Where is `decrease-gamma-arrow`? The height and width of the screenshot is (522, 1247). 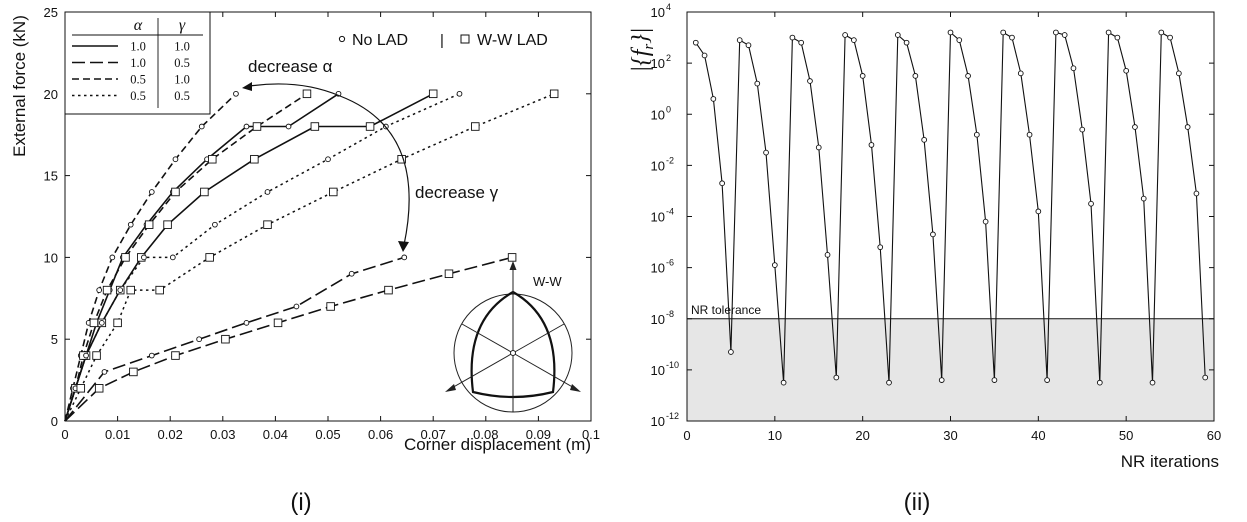 decrease-gamma-arrow is located at coordinates (374, 170).